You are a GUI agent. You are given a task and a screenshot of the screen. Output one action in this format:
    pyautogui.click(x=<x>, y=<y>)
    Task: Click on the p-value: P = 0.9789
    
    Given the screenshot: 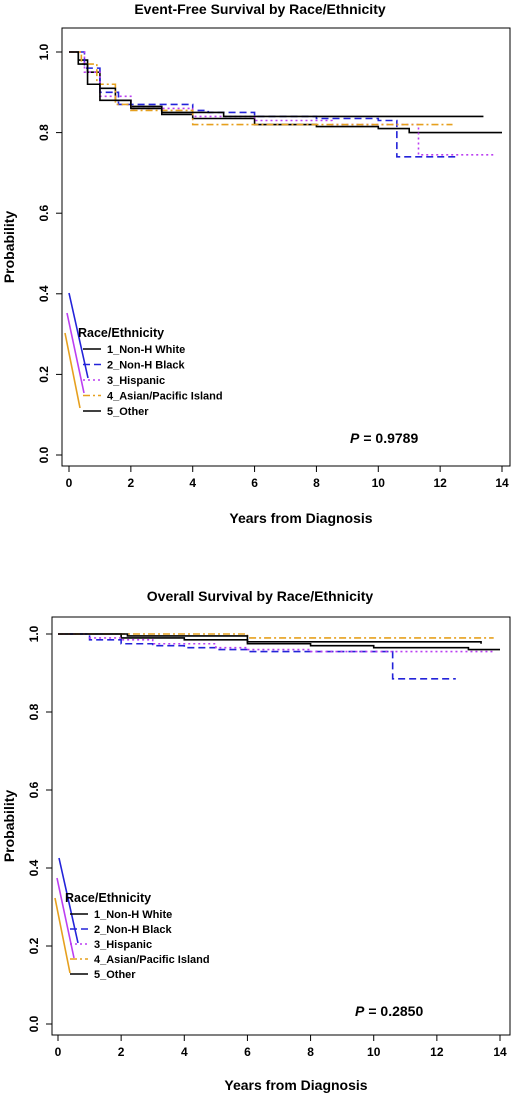 What is the action you would take?
    pyautogui.click(x=384, y=438)
    